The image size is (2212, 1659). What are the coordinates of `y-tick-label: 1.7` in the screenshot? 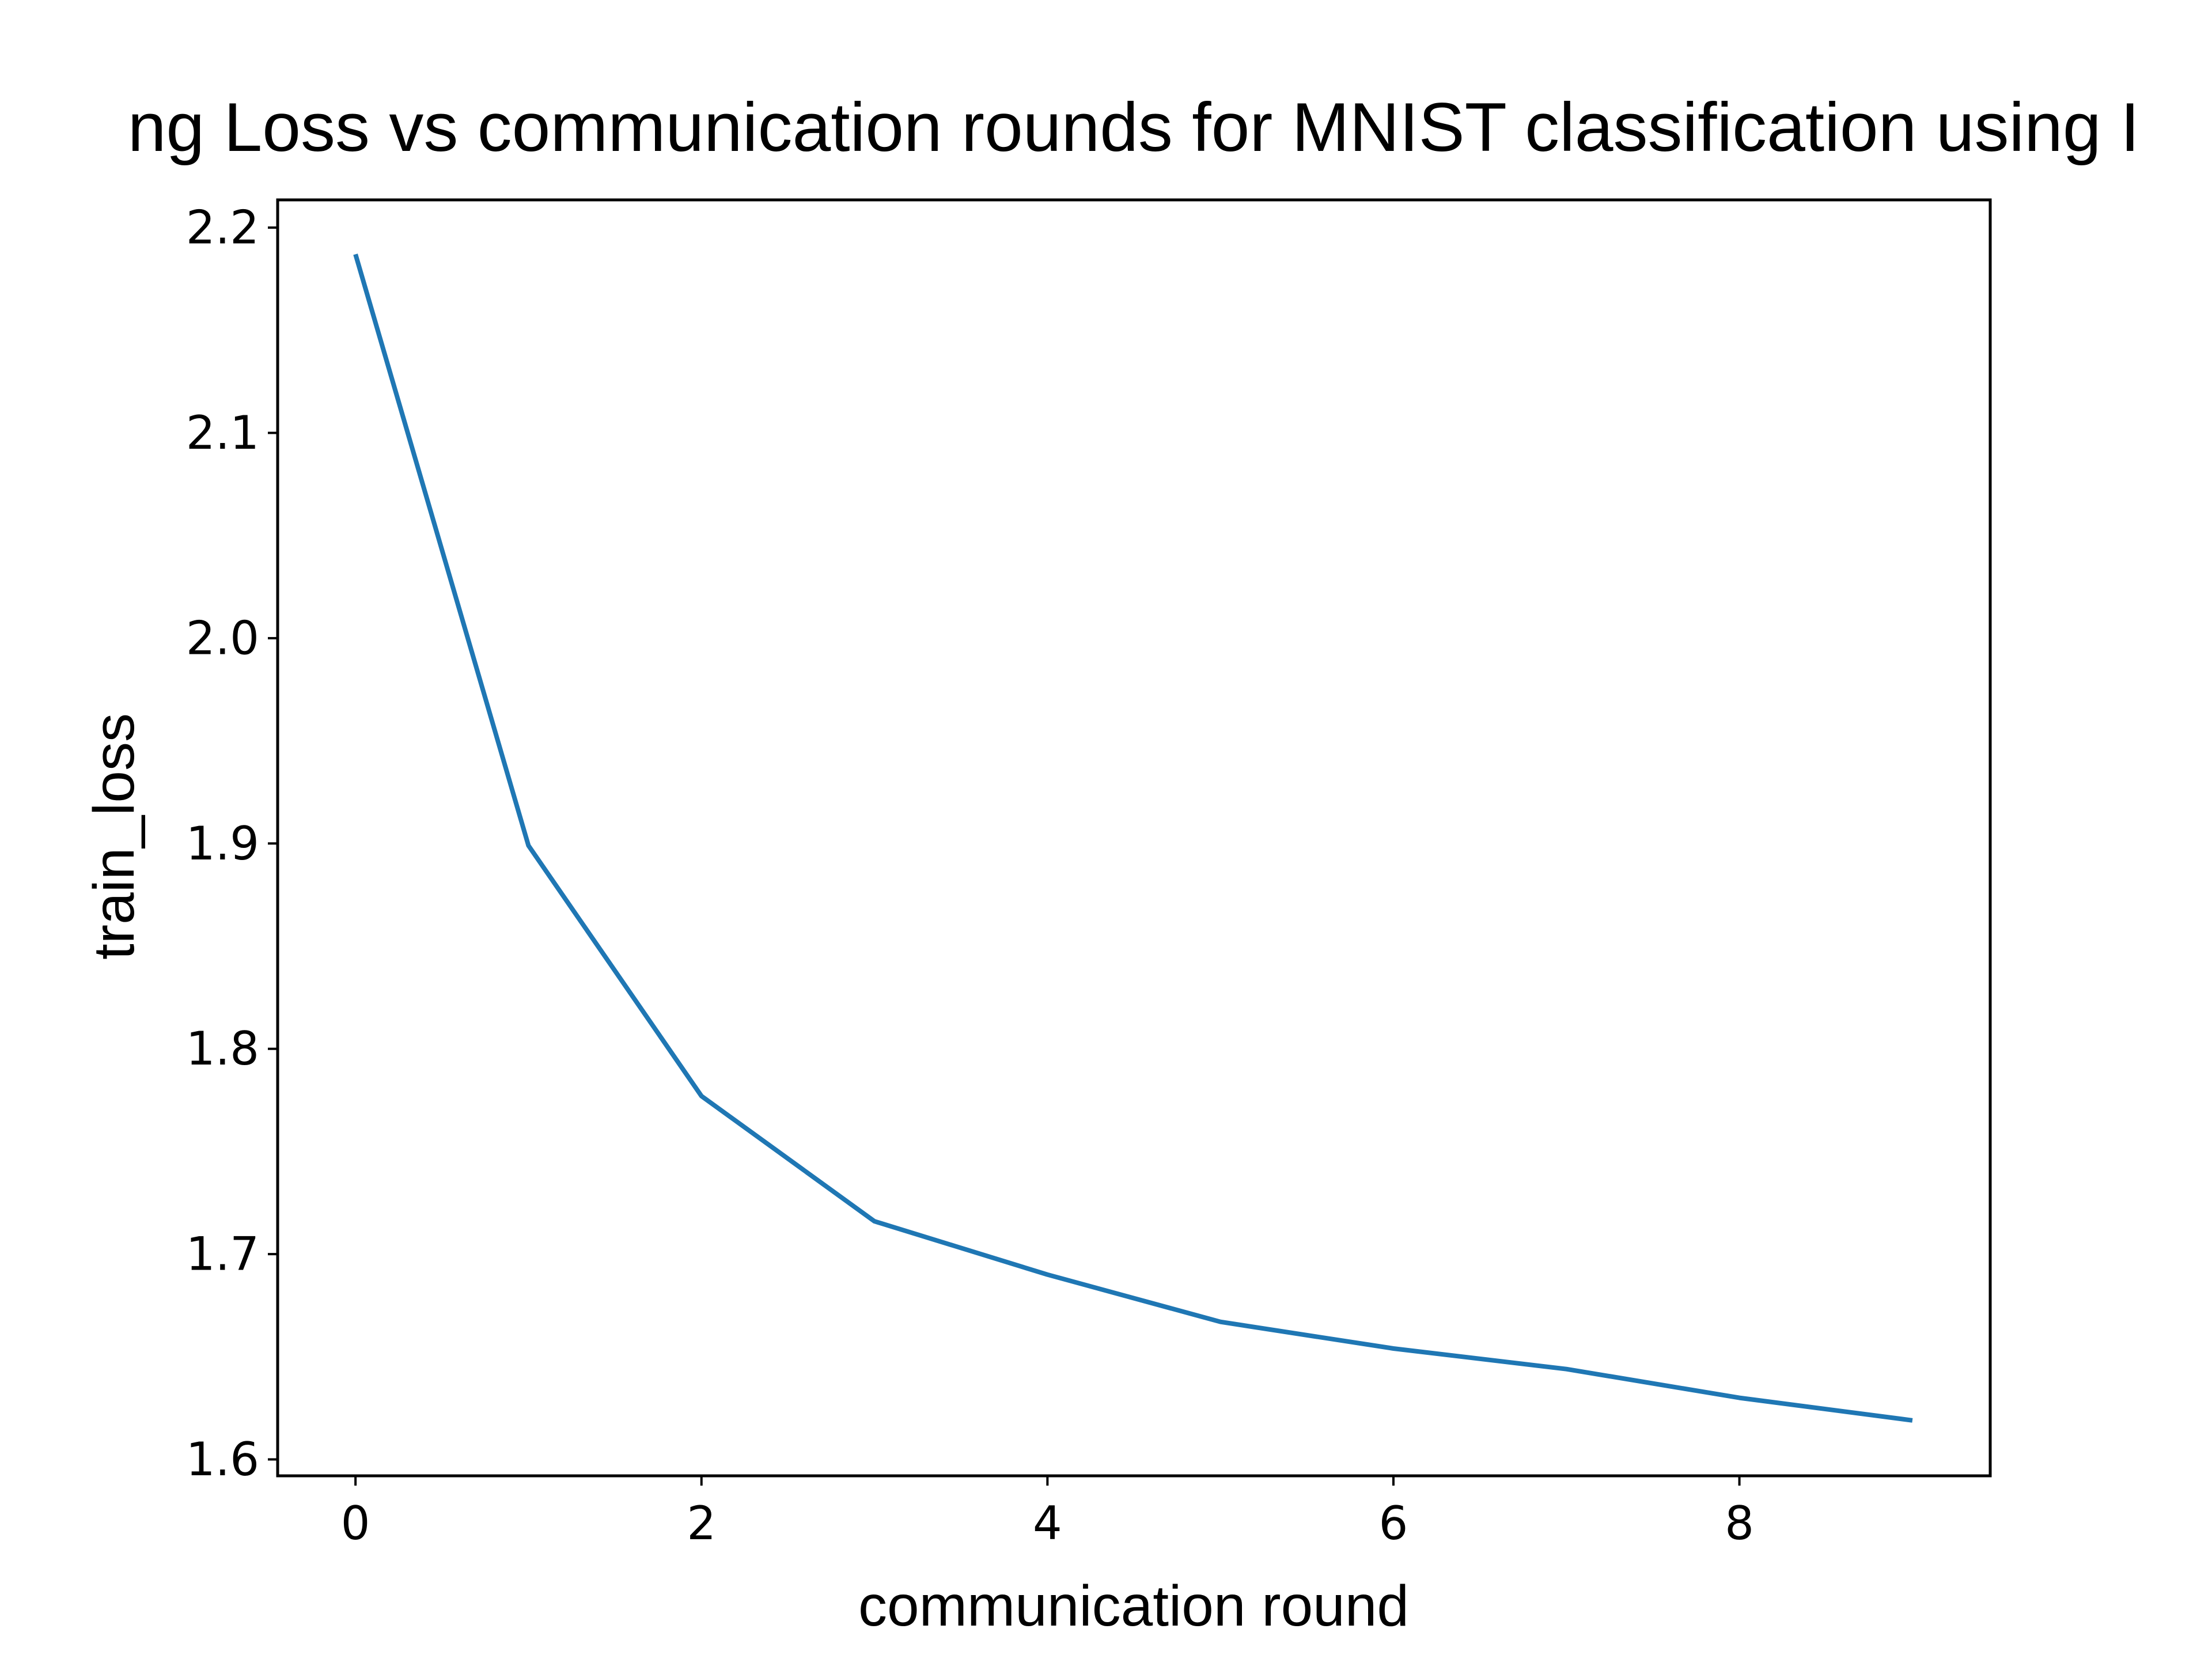 It's located at (222, 1254).